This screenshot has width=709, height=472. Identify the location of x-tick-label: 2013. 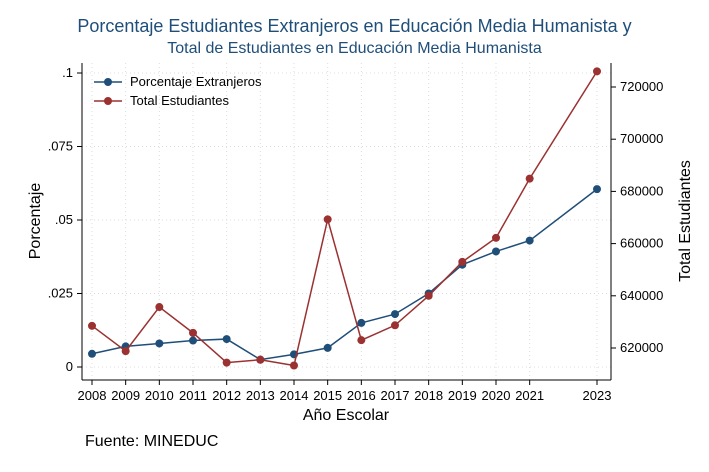
(260, 395).